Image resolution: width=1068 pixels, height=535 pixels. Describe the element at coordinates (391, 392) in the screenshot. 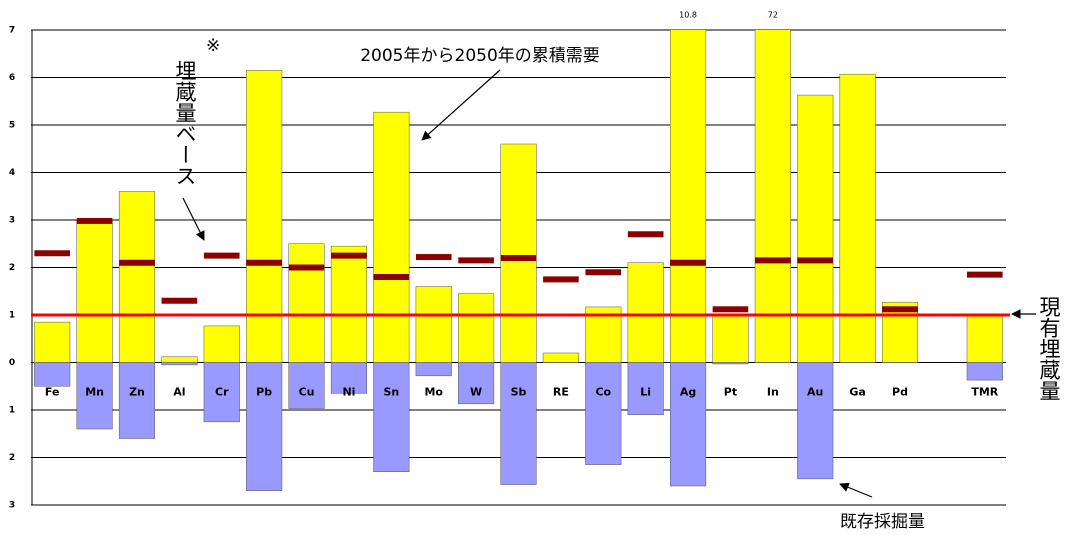

I see `x-tick-label: Sn` at that location.